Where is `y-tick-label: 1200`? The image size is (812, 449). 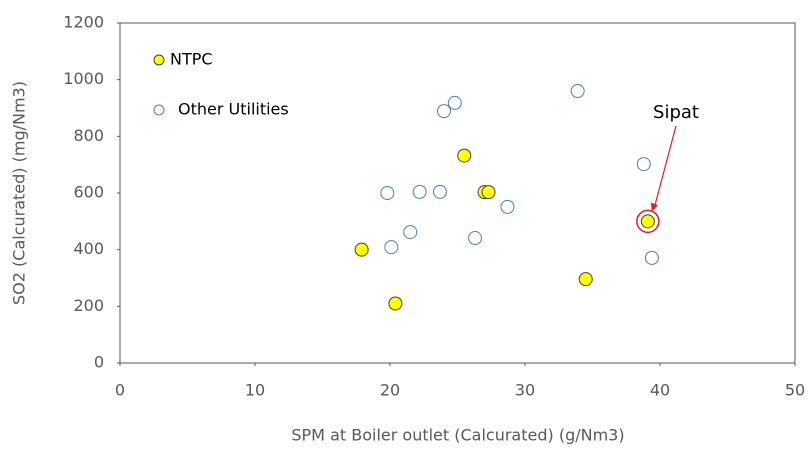 y-tick-label: 1200 is located at coordinates (83, 22).